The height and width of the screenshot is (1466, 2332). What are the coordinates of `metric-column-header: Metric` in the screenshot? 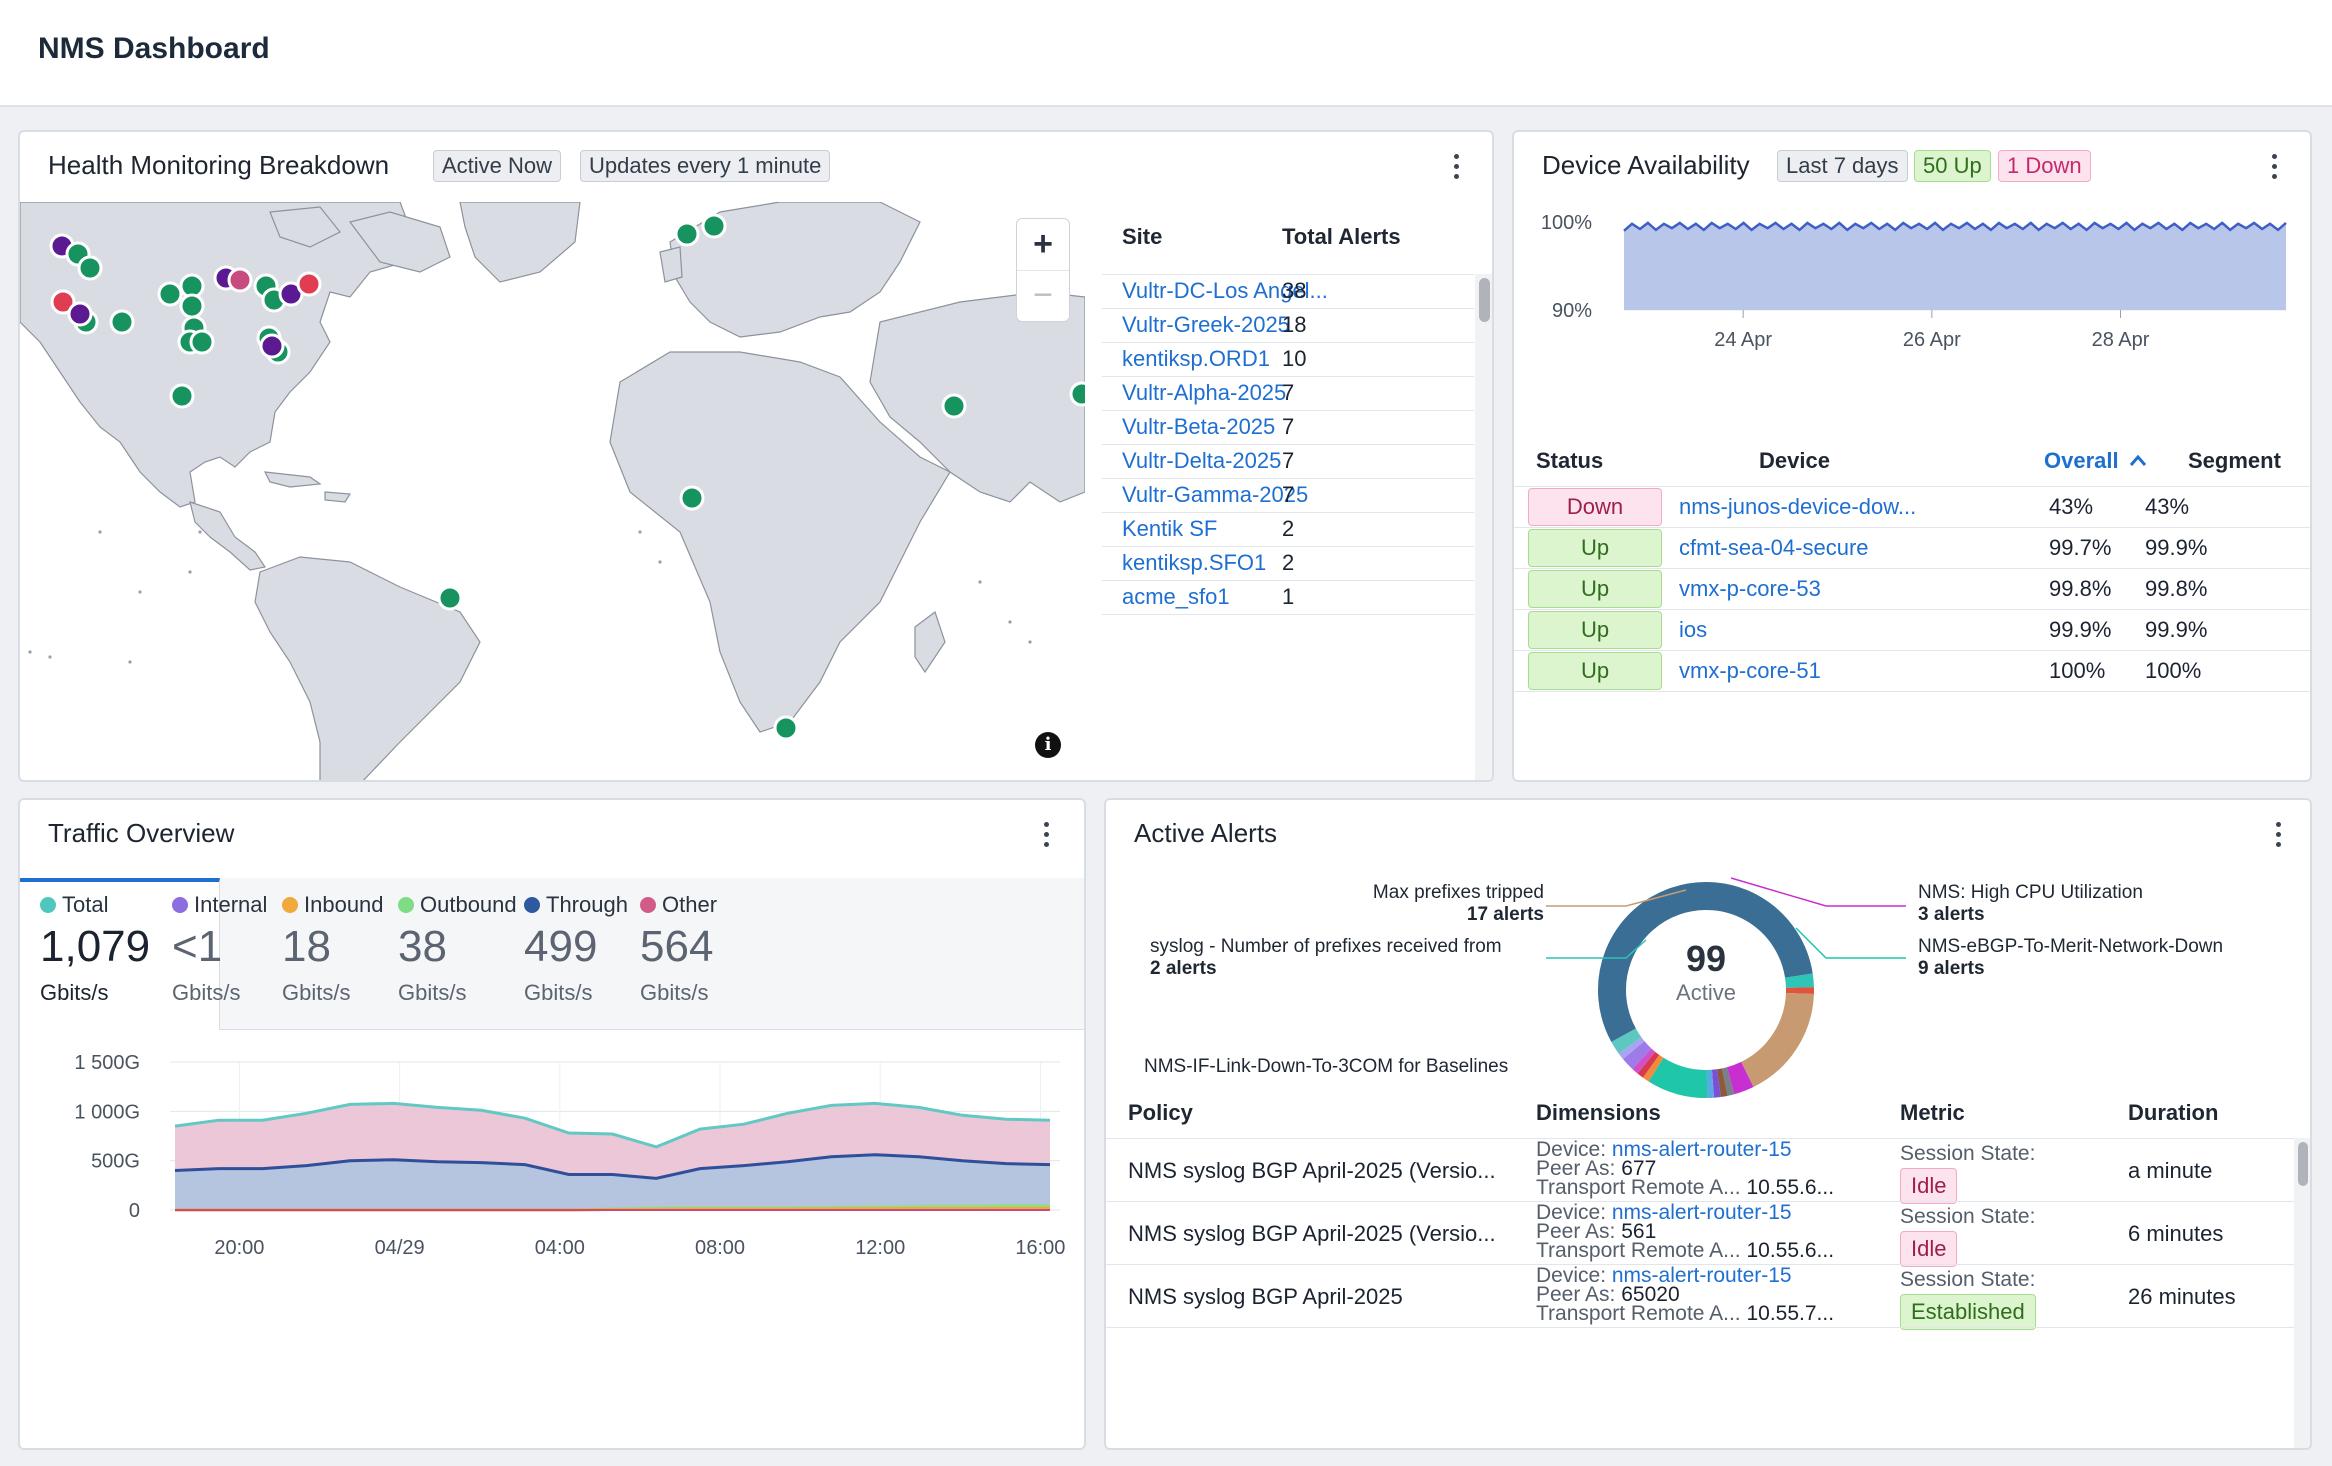 It's located at (1932, 1112).